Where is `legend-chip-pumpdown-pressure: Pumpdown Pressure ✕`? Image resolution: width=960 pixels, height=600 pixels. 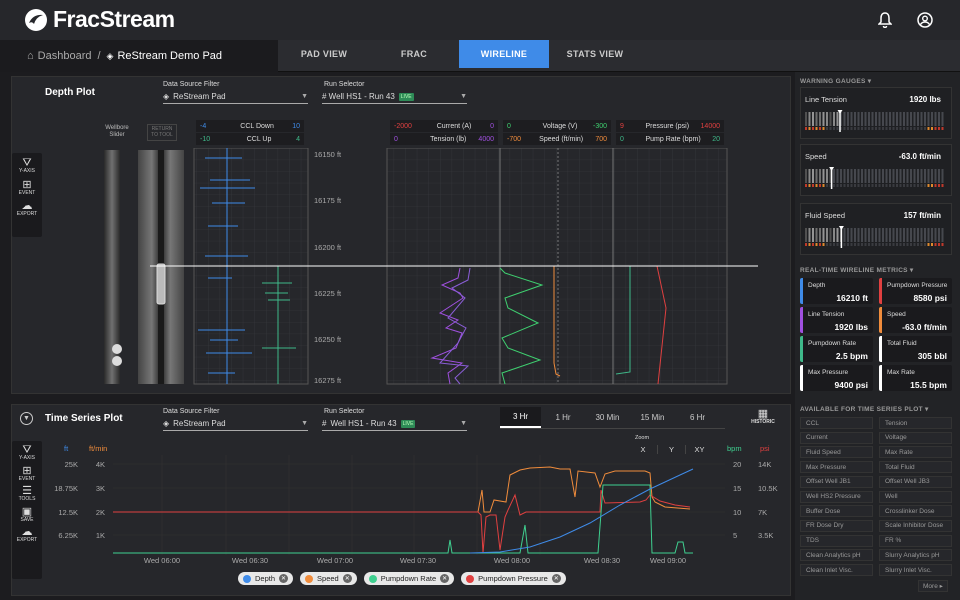
legend-chip-pumpdown-pressure: Pumpdown Pressure ✕ is located at coordinates (513, 578).